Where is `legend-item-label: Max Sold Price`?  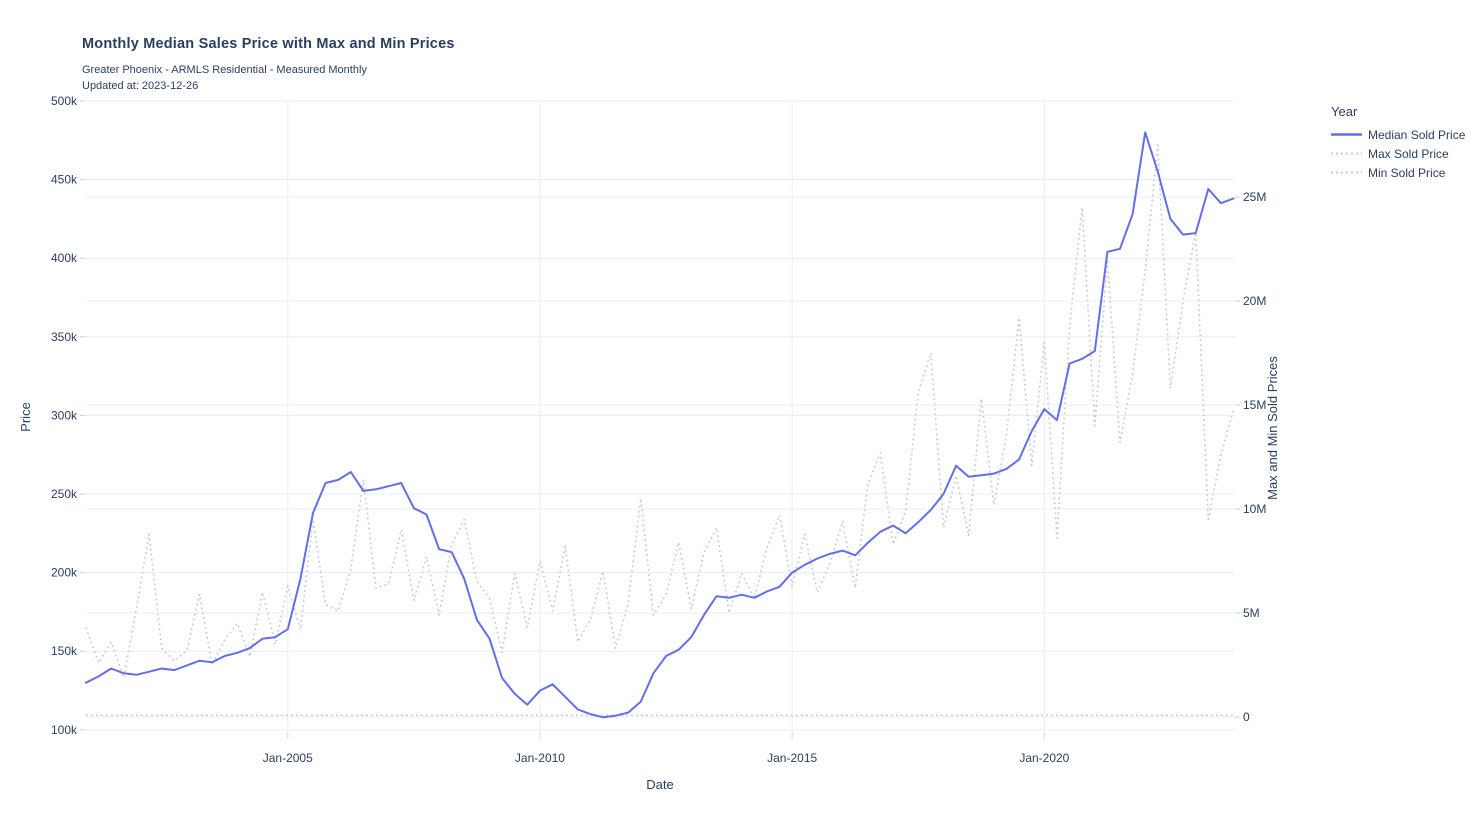 legend-item-label: Max Sold Price is located at coordinates (1408, 153).